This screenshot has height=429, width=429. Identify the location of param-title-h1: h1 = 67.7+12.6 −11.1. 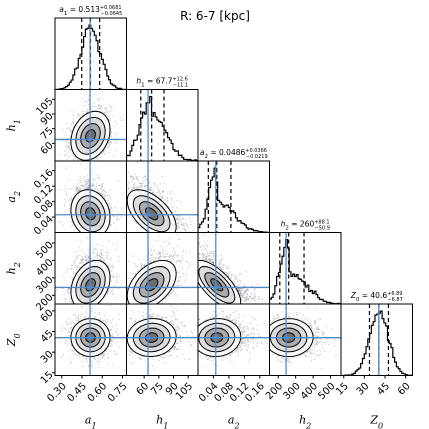
(162, 83).